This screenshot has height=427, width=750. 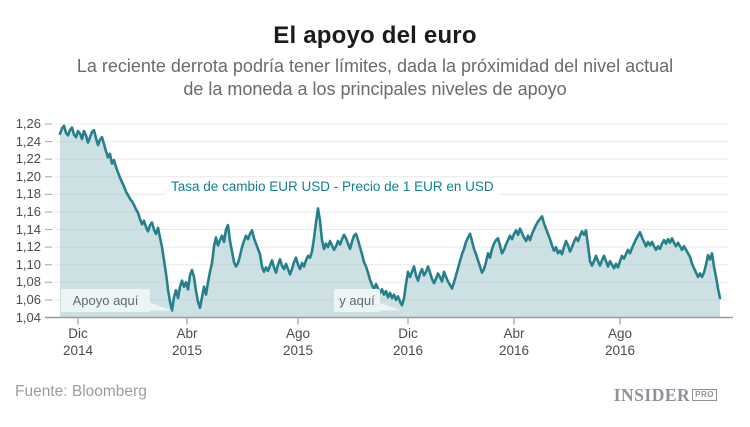 What do you see at coordinates (187, 342) in the screenshot?
I see `x-tick-label: Abr 2015` at bounding box center [187, 342].